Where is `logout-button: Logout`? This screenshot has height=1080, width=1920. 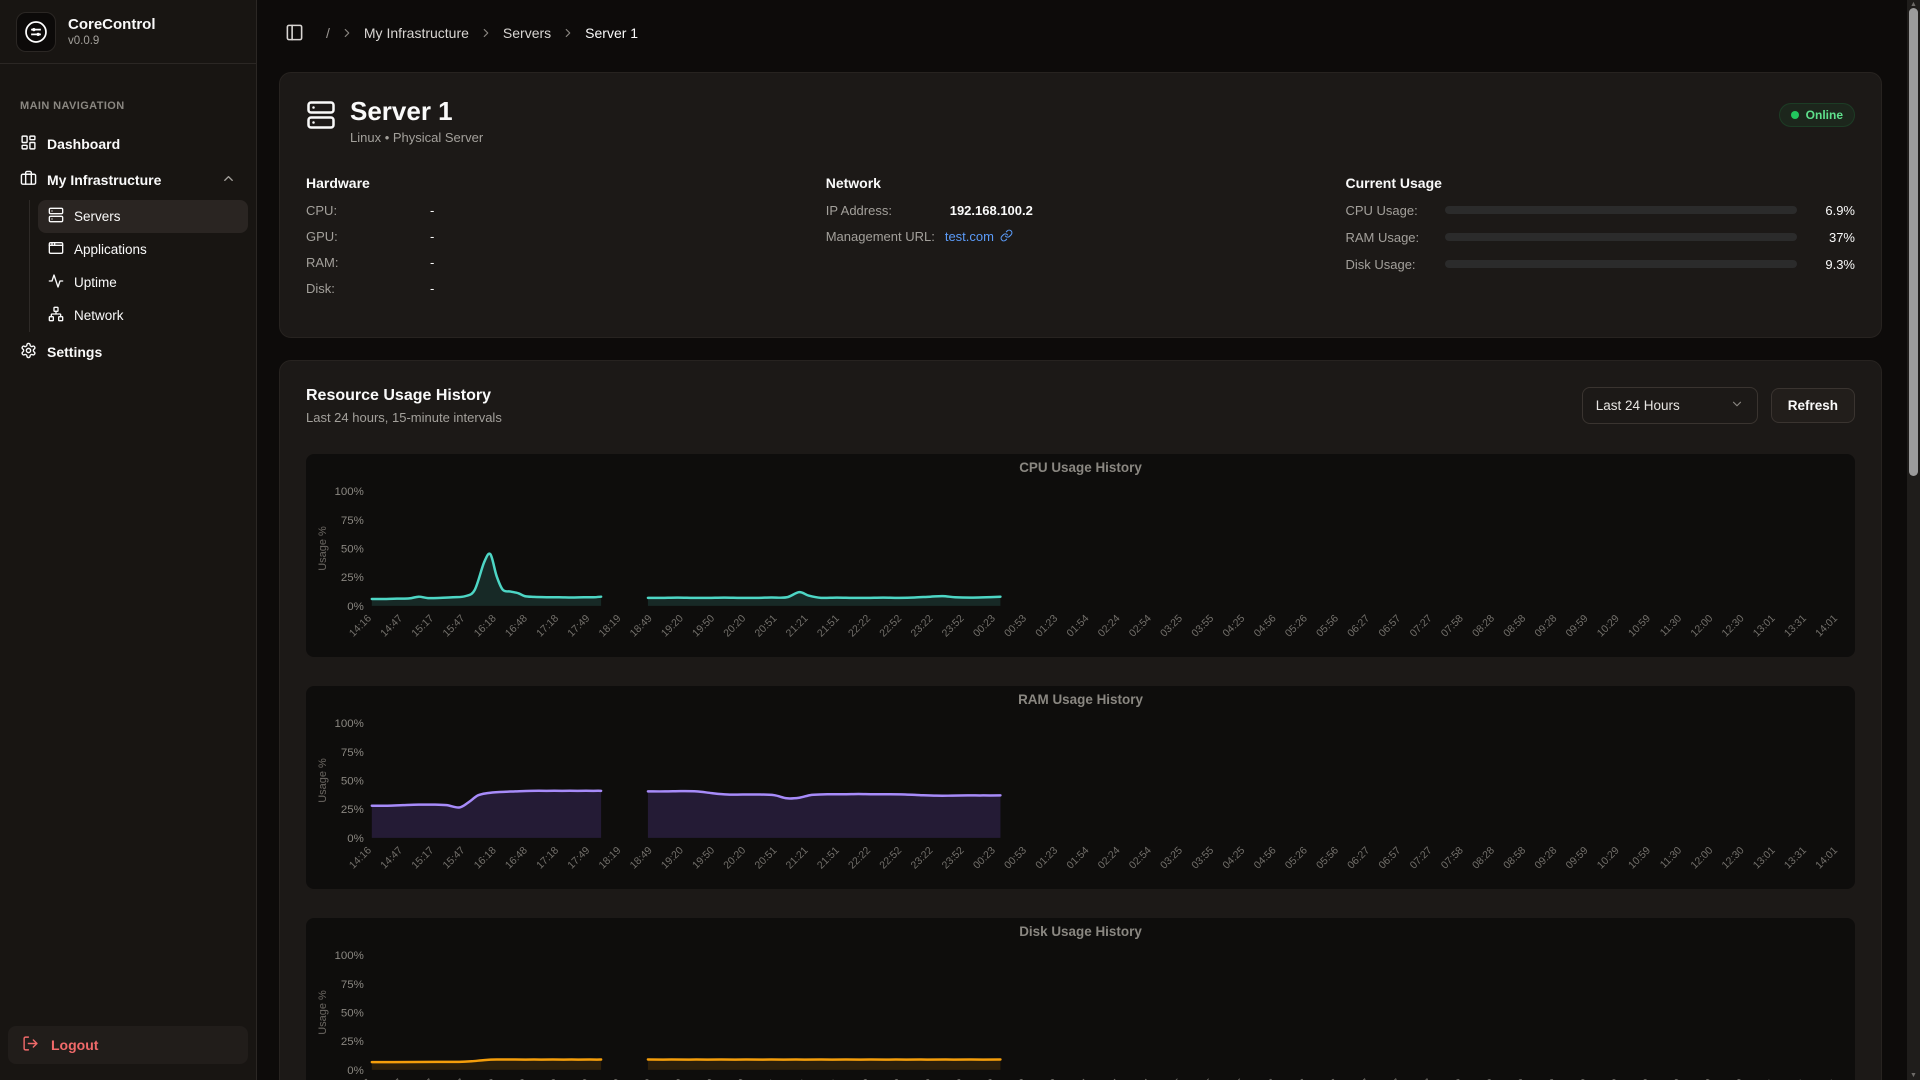 logout-button: Logout is located at coordinates (128, 1045).